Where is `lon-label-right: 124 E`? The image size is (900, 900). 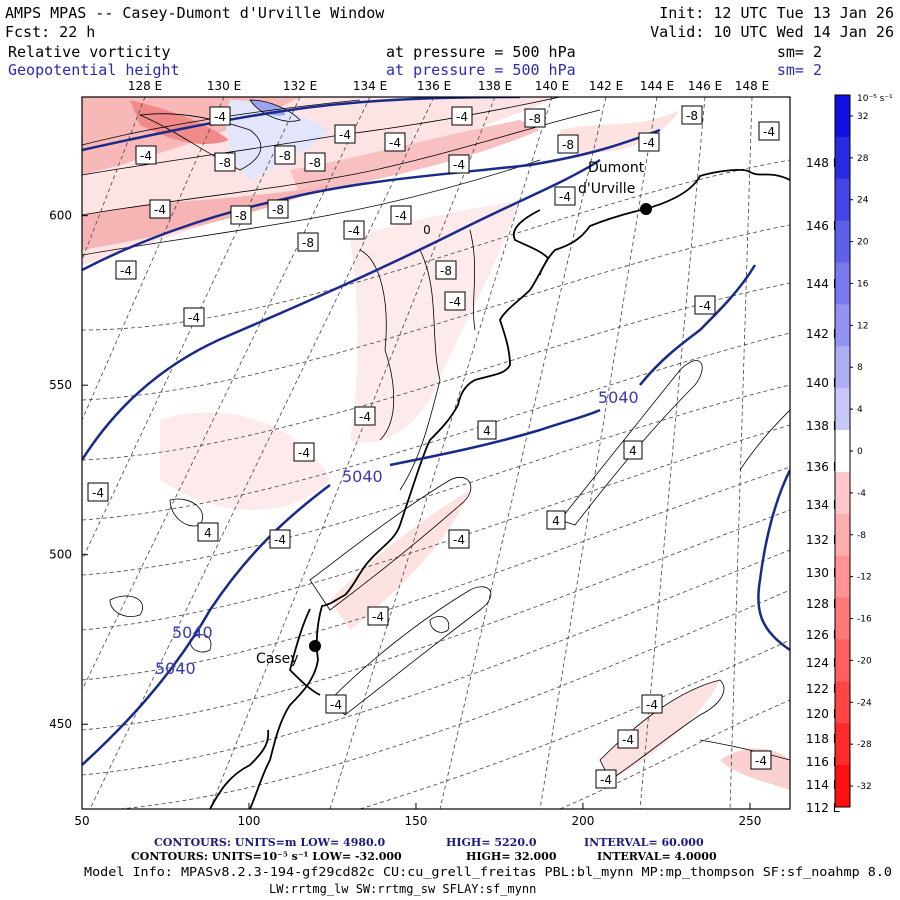 lon-label-right: 124 E is located at coordinates (823, 663).